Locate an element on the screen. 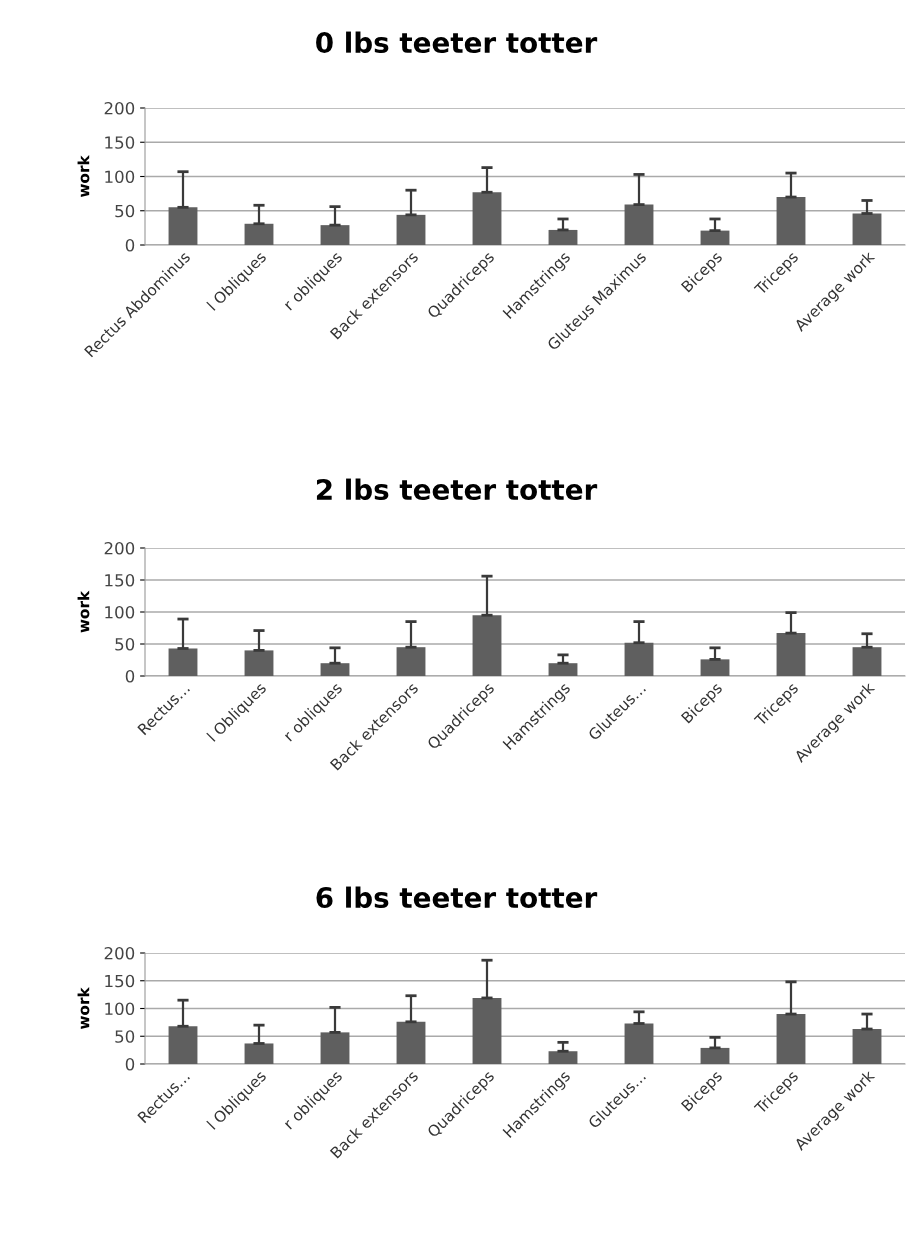 The image size is (912, 1236). chart-title: 6 lbs teeter totter is located at coordinates (457, 897).